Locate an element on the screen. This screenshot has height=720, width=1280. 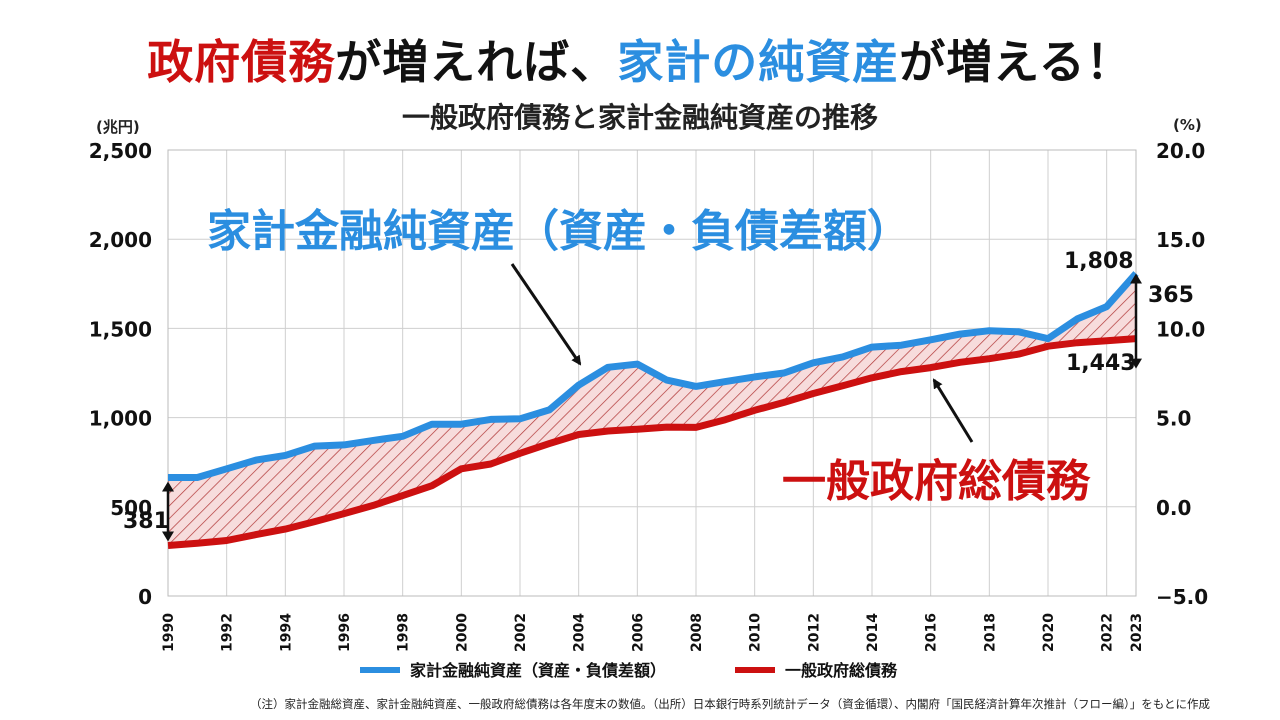
label-government-debt: 一般政府総債務 is located at coordinates (936, 481).